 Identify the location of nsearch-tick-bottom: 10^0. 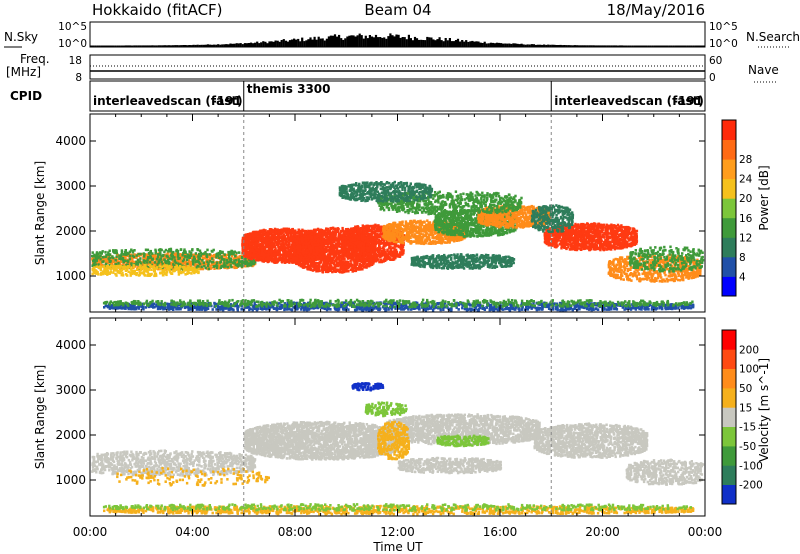
(723, 44).